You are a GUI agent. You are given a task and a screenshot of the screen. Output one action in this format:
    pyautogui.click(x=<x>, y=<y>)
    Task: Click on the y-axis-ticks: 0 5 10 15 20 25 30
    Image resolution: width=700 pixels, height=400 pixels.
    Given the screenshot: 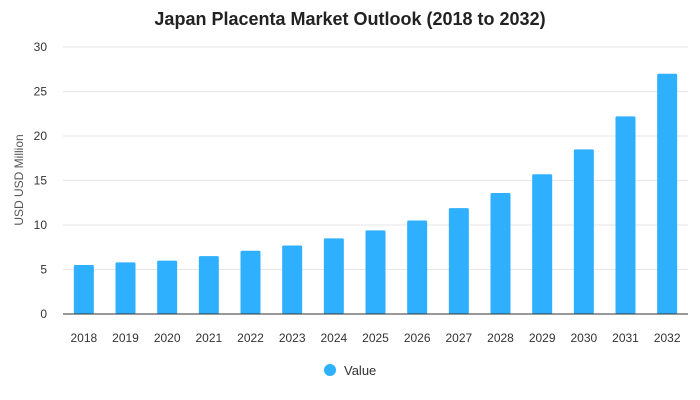 What is the action you would take?
    pyautogui.click(x=41, y=180)
    